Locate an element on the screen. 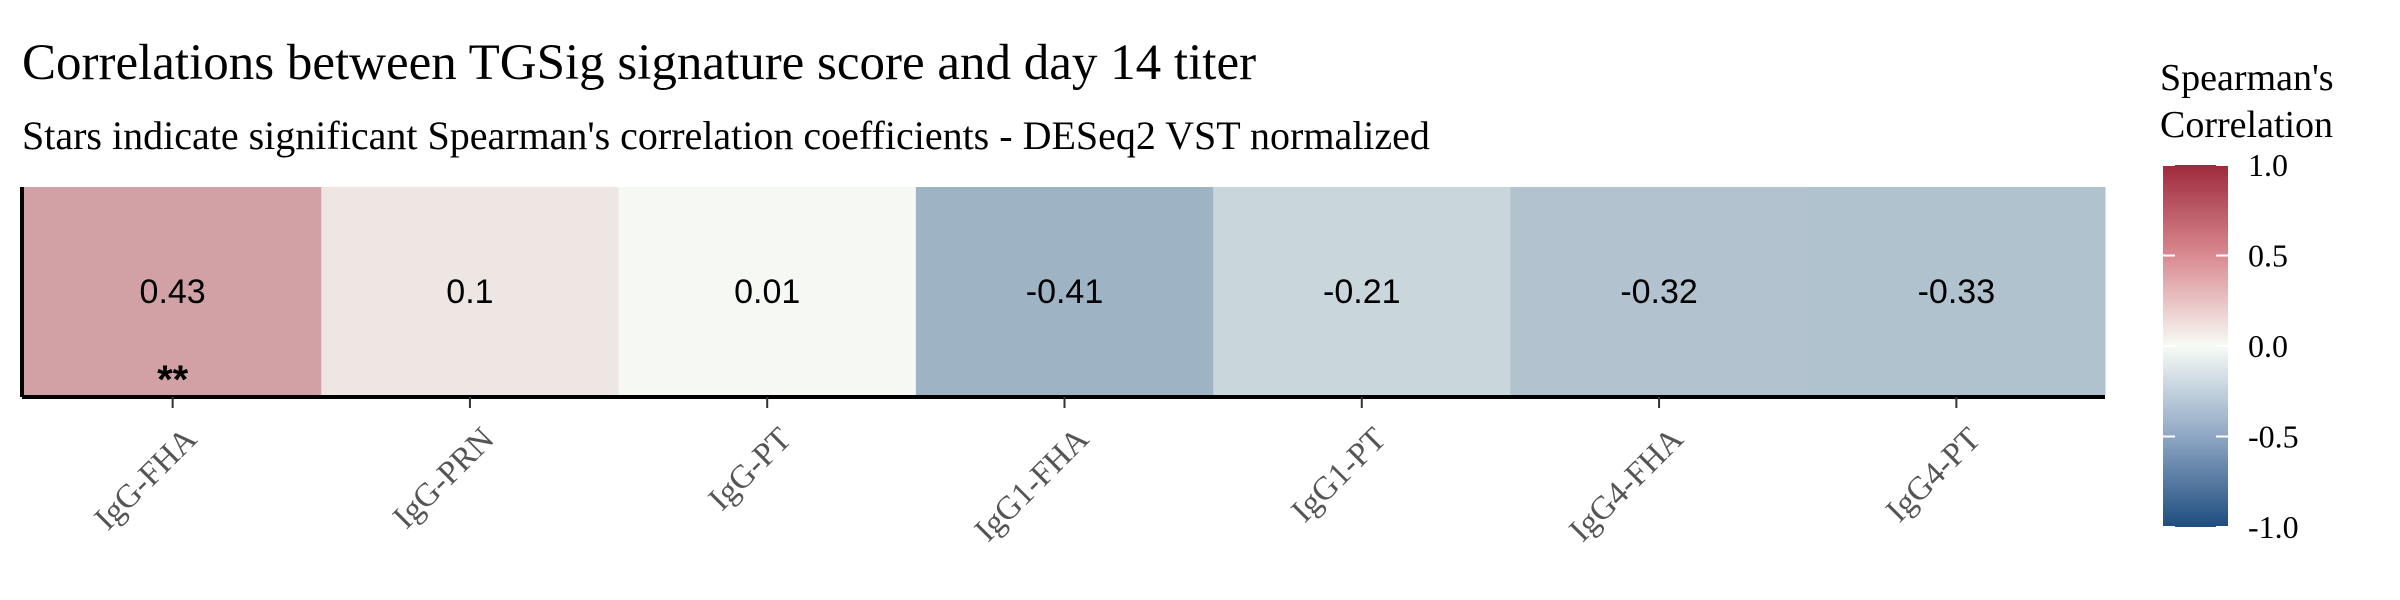  legend-tick-label: 1.0 is located at coordinates (2268, 165).